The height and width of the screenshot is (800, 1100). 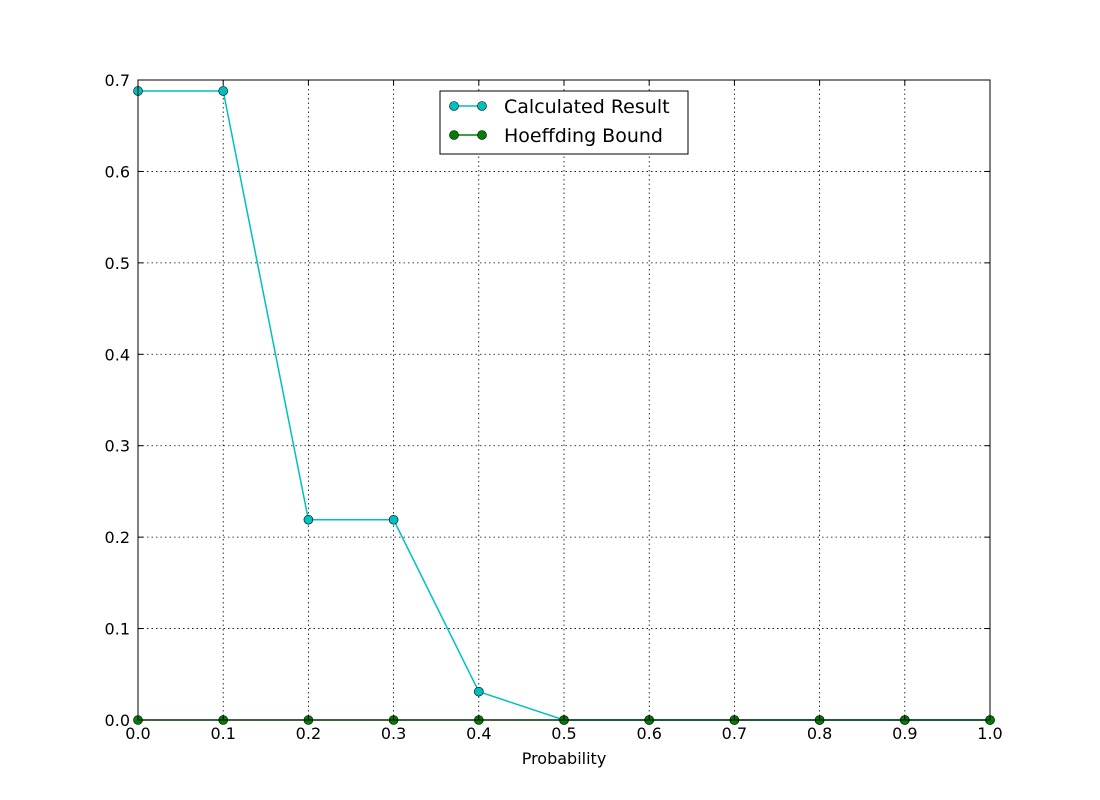 What do you see at coordinates (117, 263) in the screenshot?
I see `y-tick-label: 0.5` at bounding box center [117, 263].